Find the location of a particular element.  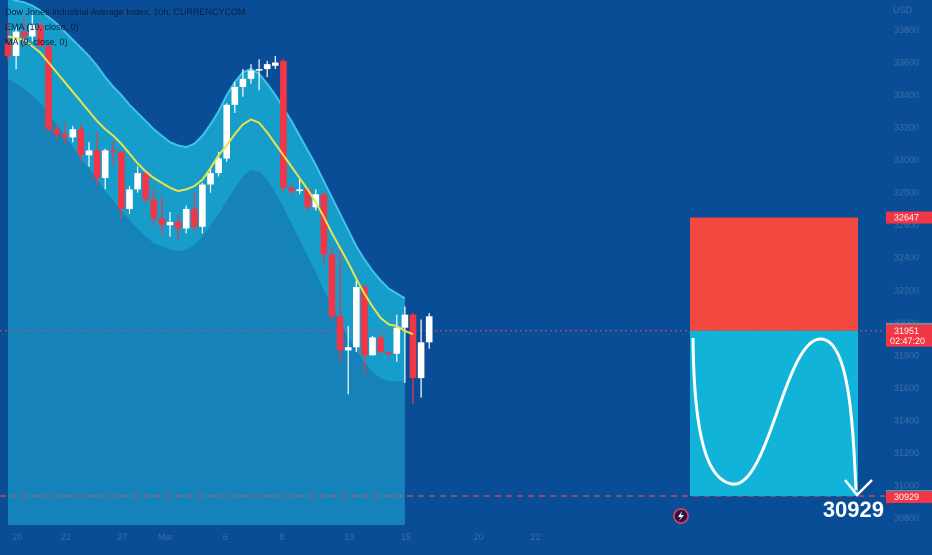

price-tick-label: 33400 is located at coordinates (906, 95).